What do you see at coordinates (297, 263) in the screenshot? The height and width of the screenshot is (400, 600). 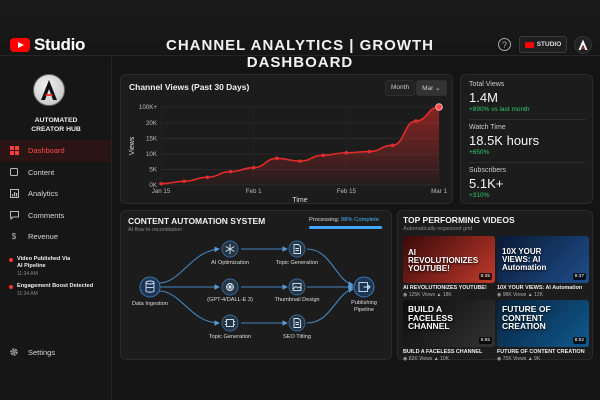 I see `node-label-topic-generation-2: Topic Generation` at bounding box center [297, 263].